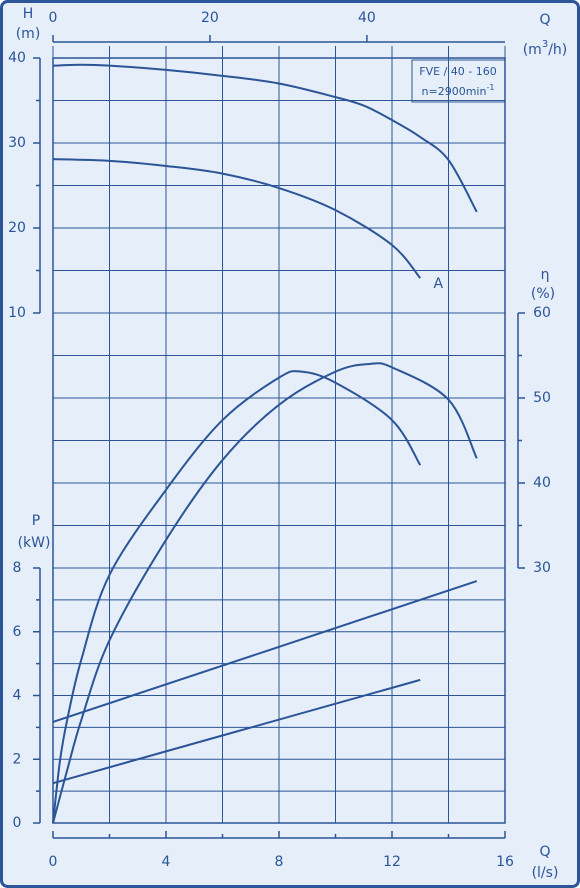 This screenshot has width=580, height=888. Describe the element at coordinates (542, 398) in the screenshot. I see `tick-label: 50` at that location.